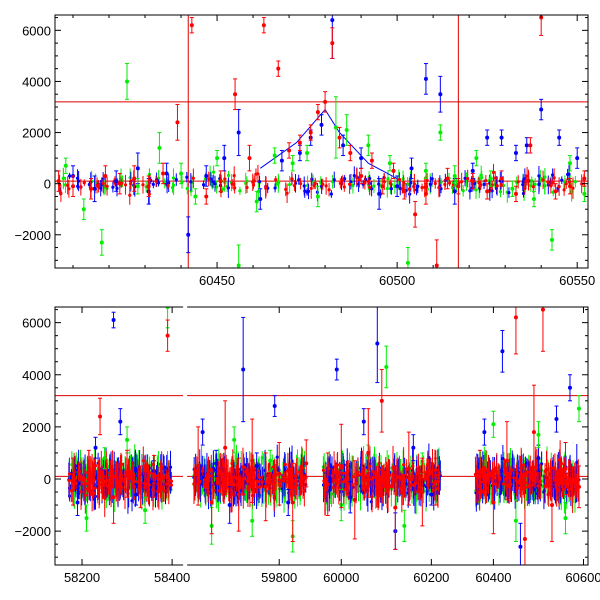 This screenshot has width=600, height=600. What do you see at coordinates (324, 479) in the screenshot?
I see `noise-points` at bounding box center [324, 479].